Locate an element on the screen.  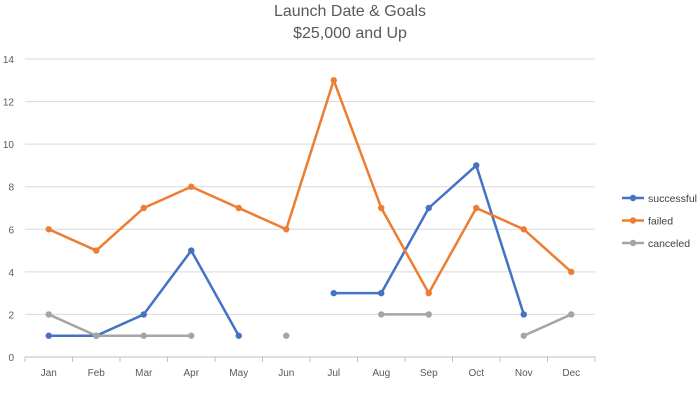
chart-subtitle: $25,000 and Up is located at coordinates (350, 33).